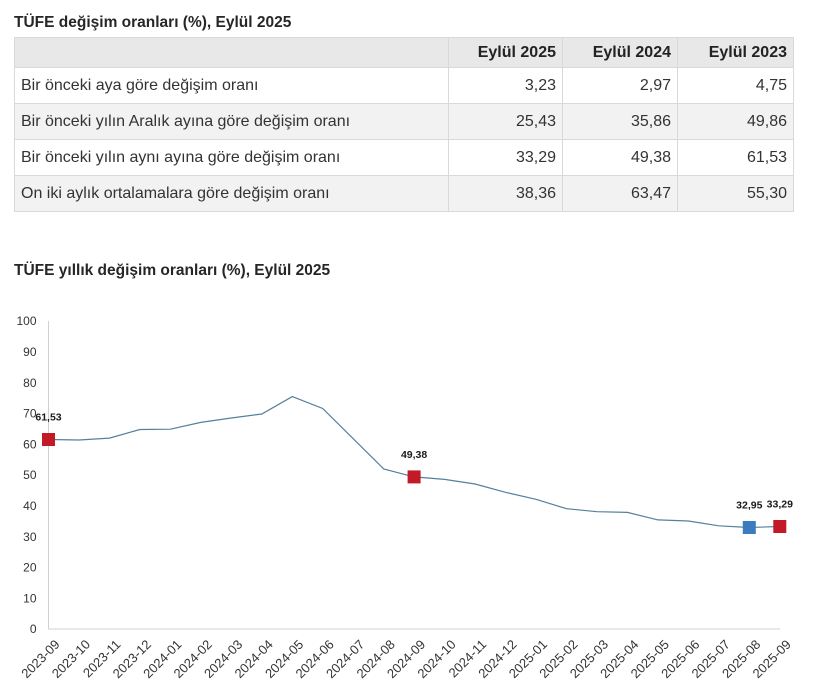 Image resolution: width=815 pixels, height=695 pixels. What do you see at coordinates (30, 352) in the screenshot?
I see `svg-text: 90` at bounding box center [30, 352].